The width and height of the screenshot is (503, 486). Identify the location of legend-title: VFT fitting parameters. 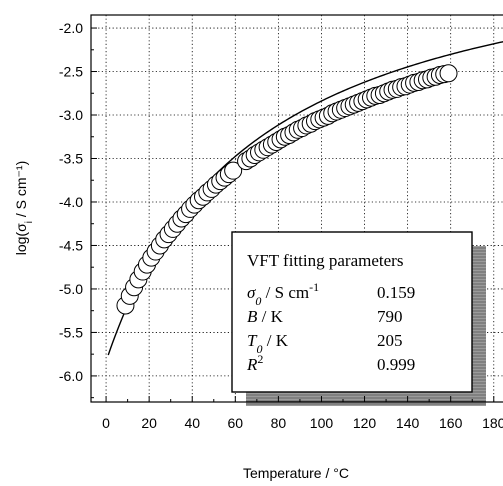
(325, 260).